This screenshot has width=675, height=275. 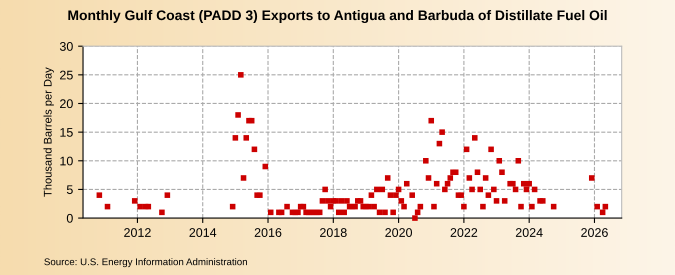 What do you see at coordinates (66, 46) in the screenshot?
I see `y-tick-label: 30` at bounding box center [66, 46].